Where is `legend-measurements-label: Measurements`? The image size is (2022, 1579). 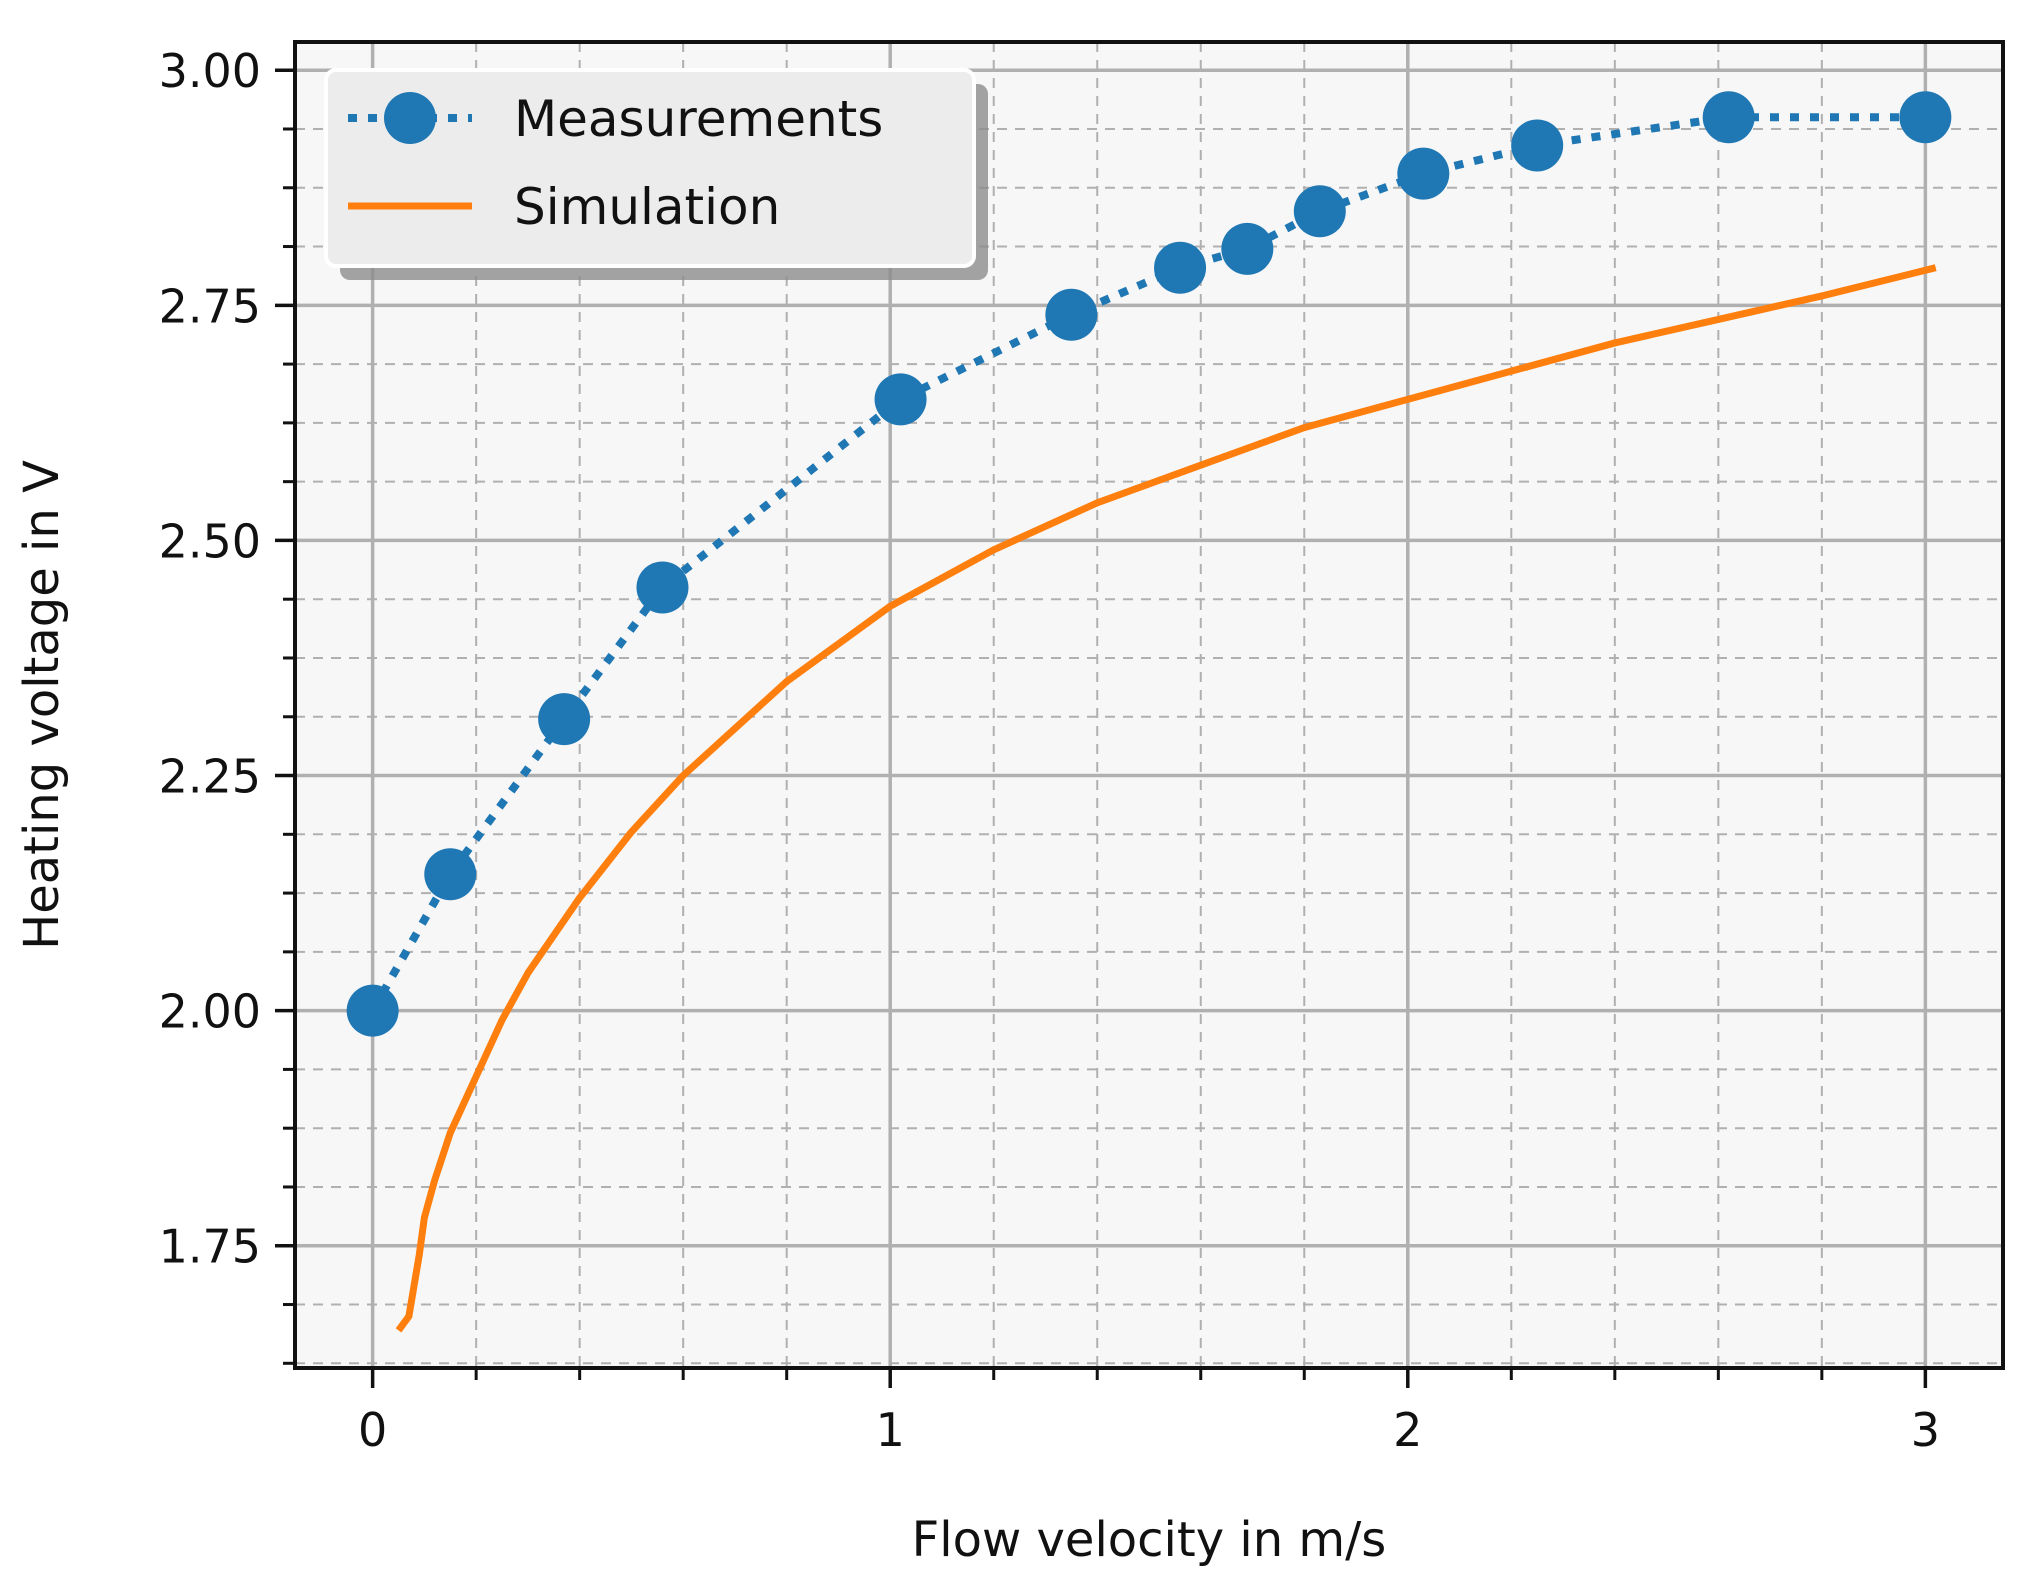
legend-measurements-label: Measurements is located at coordinates (698, 119).